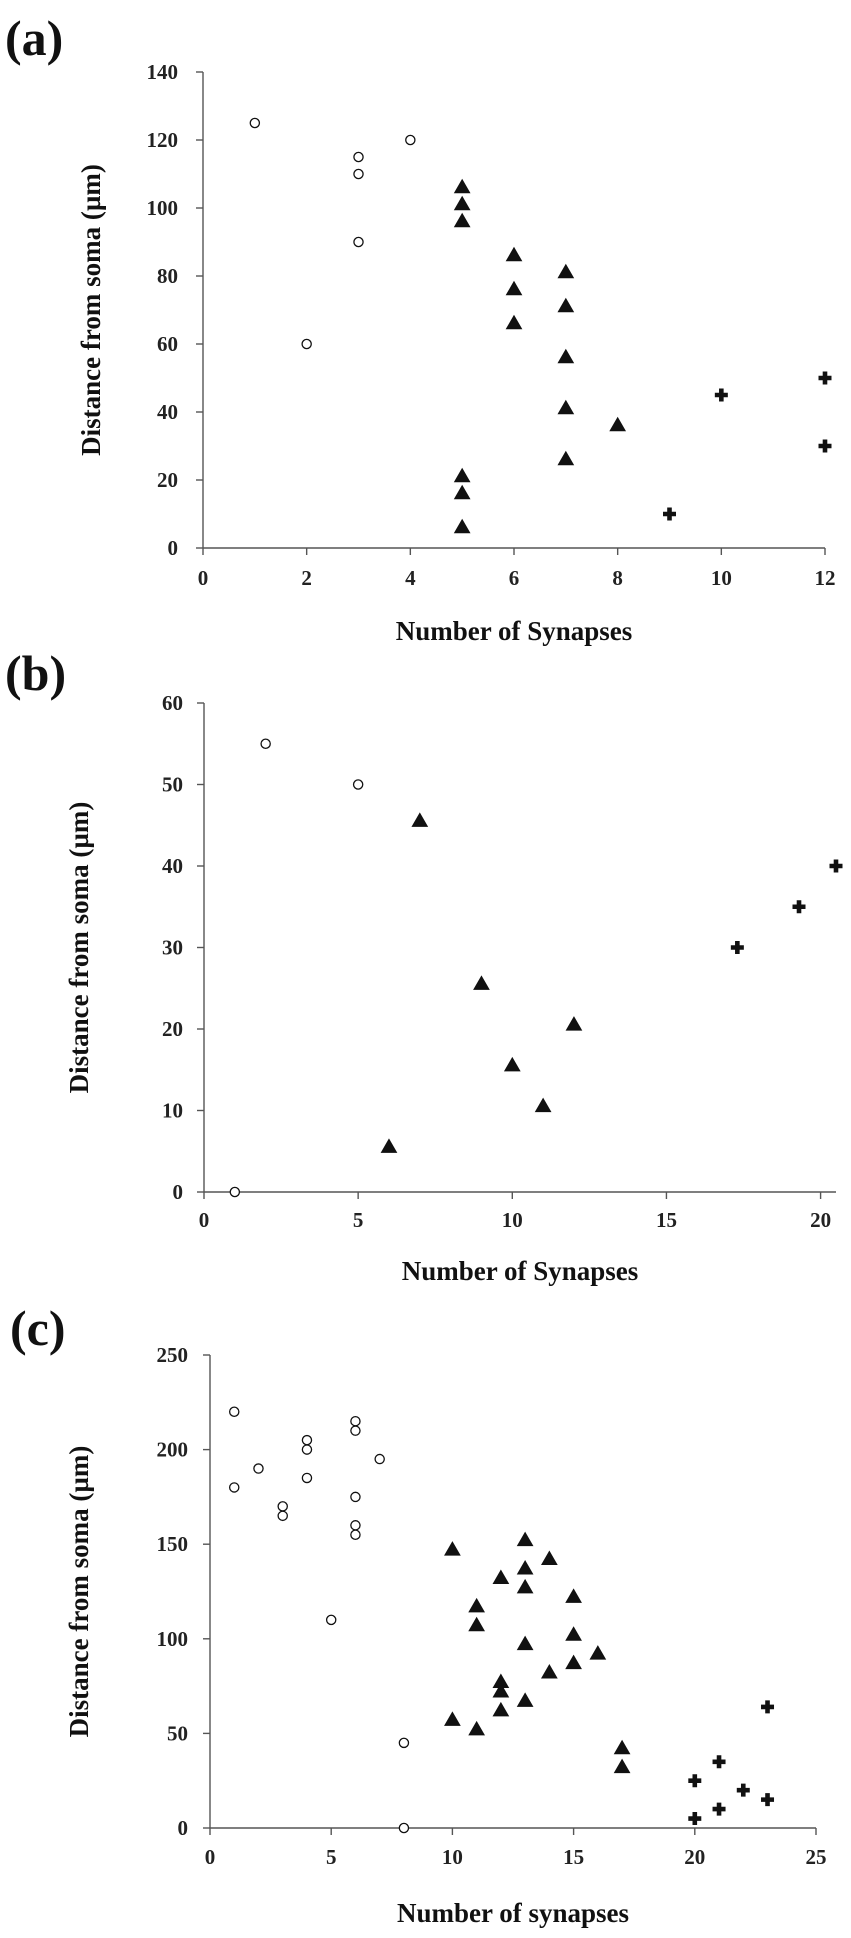 The width and height of the screenshot is (851, 1938). I want to click on y-tick-label: 150, so click(173, 1544).